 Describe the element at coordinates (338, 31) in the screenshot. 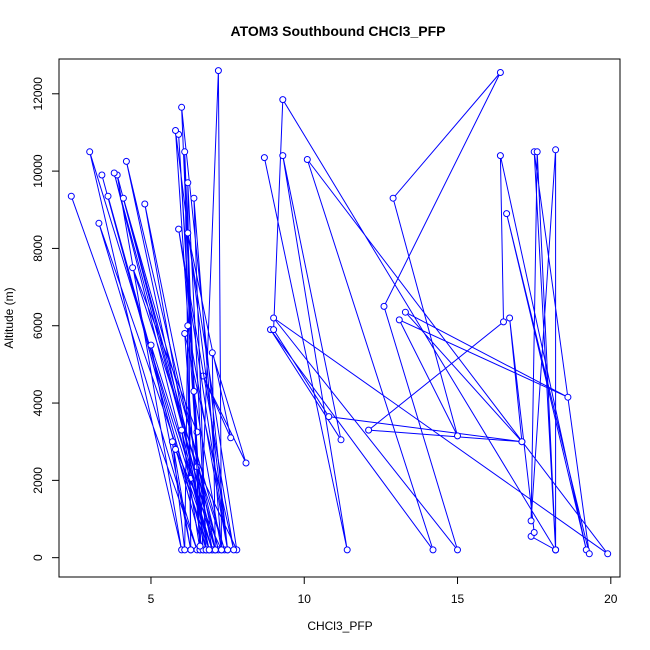

I see `chart-title: ATOM3 Southbound CHCl3_PFP` at that location.